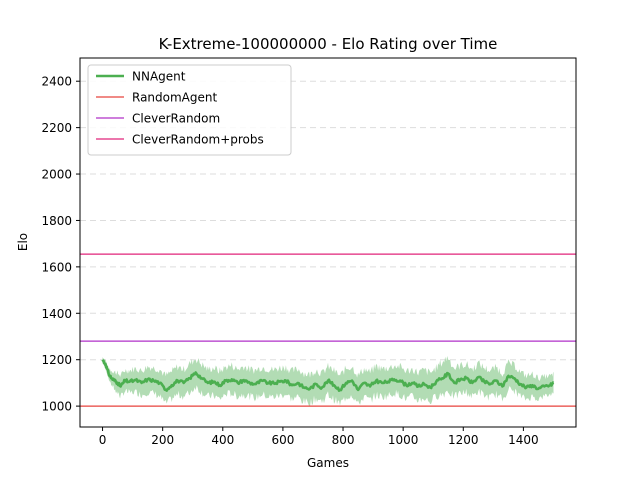 This screenshot has height=480, width=640. Describe the element at coordinates (319, 437) in the screenshot. I see `x-axis: 0 200 400 600 800 1000 1200 1400` at that location.